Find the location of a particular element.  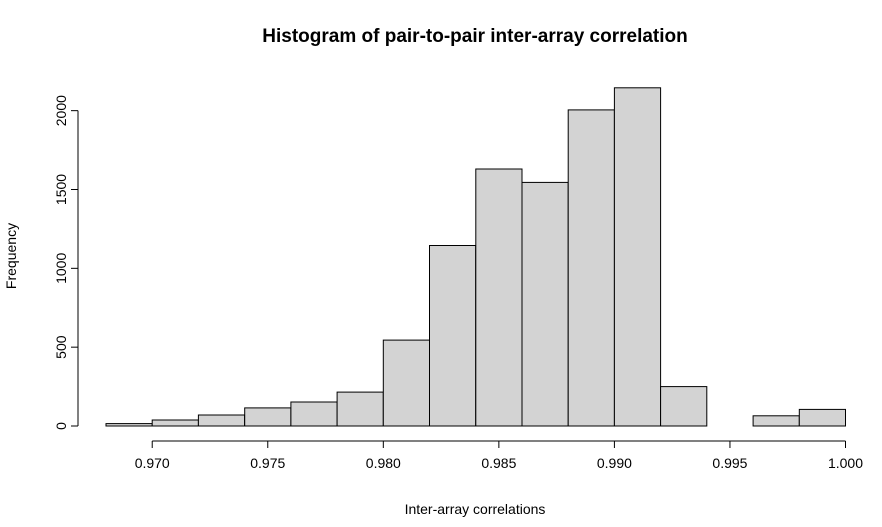

x-tick-label-6: 1.000 is located at coordinates (845, 463).